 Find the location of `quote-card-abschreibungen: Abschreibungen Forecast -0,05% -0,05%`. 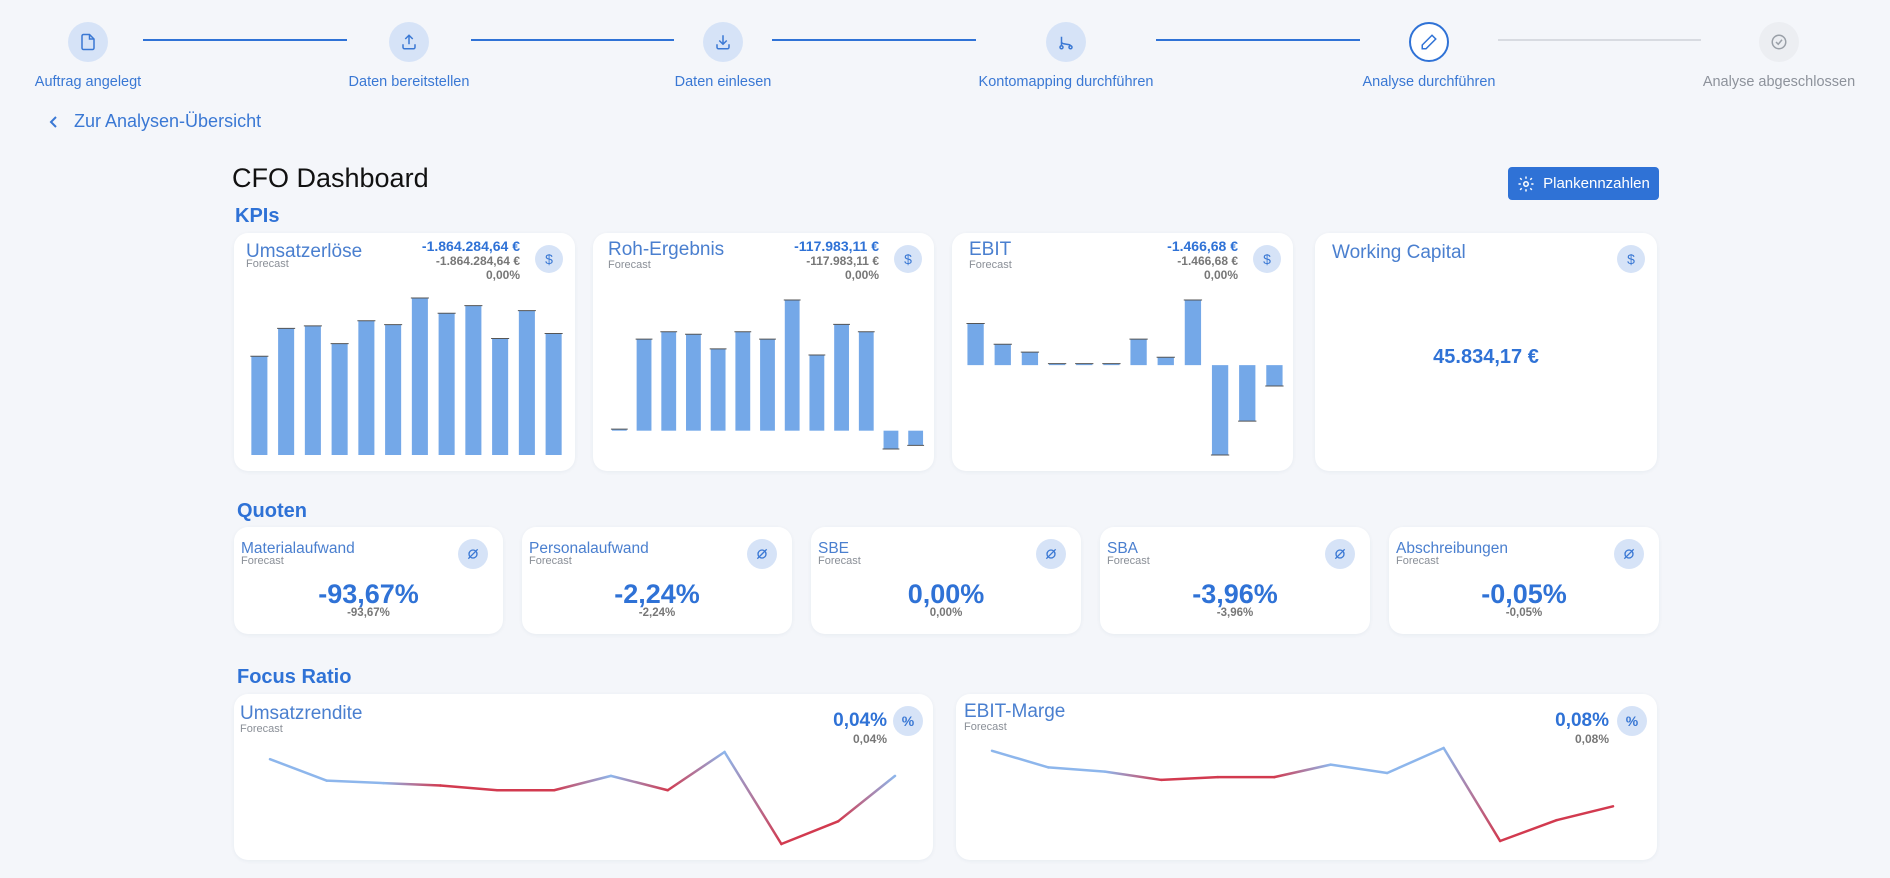

quote-card-abschreibungen: Abschreibungen Forecast -0,05% -0,05% is located at coordinates (1524, 580).